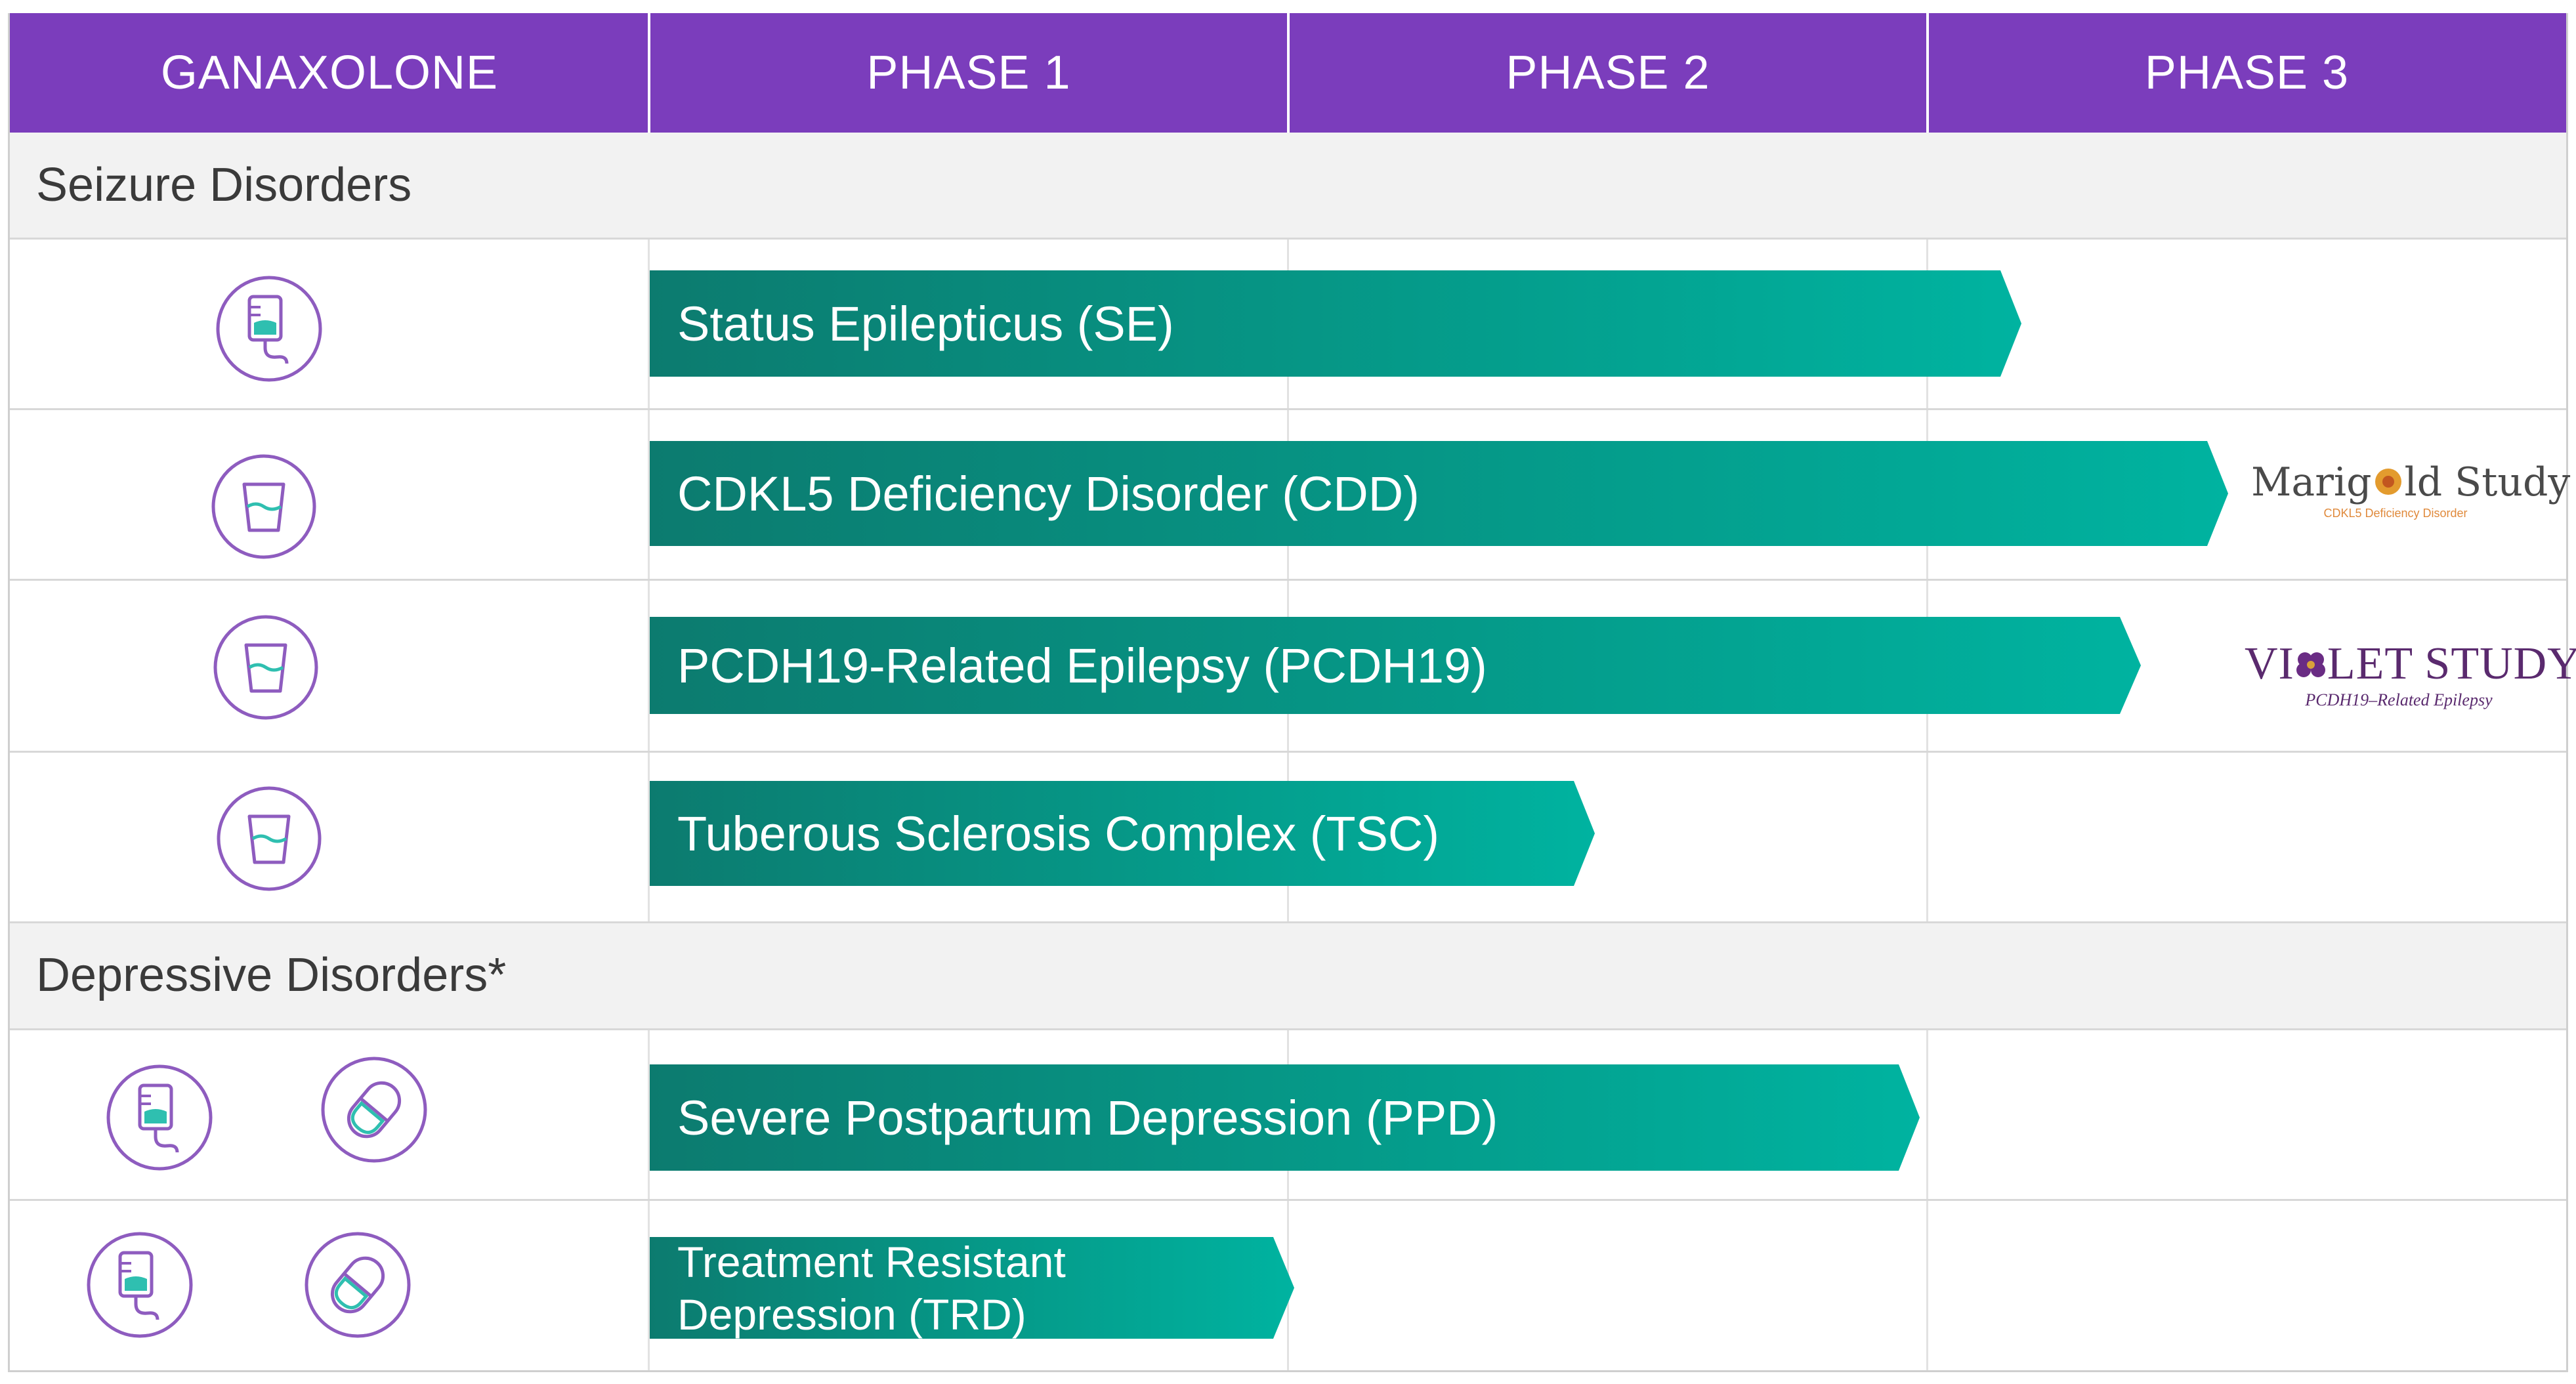 The width and height of the screenshot is (2576, 1384). I want to click on program-label: Treatment Resistant Depression (TRD), so click(871, 1288).